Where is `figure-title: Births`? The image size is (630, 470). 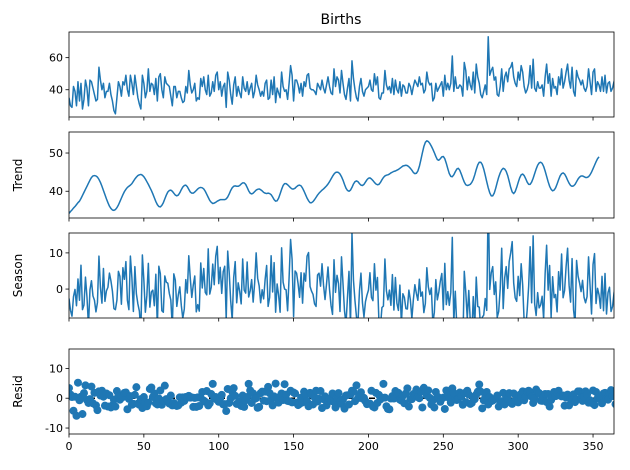
figure-title: Births is located at coordinates (341, 20).